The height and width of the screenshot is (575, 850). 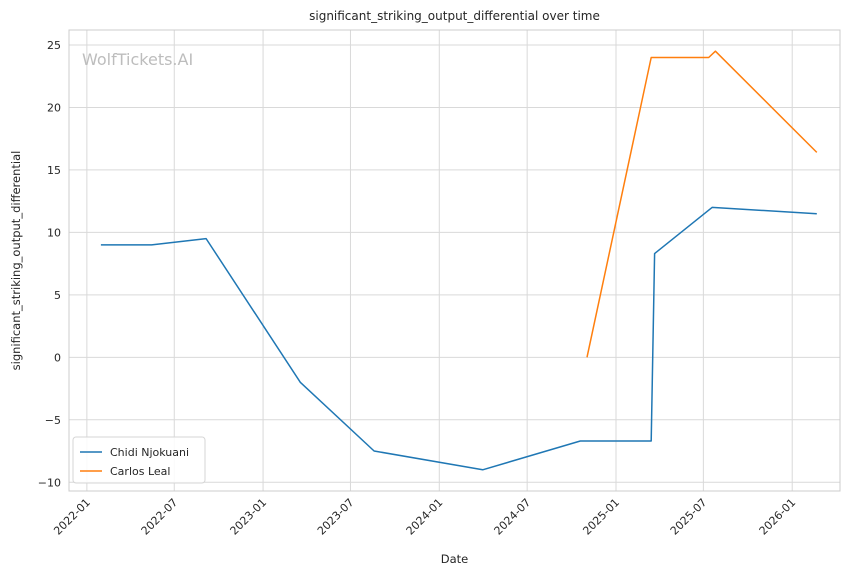 What do you see at coordinates (513, 517) in the screenshot?
I see `x-tick-label: 2024-07` at bounding box center [513, 517].